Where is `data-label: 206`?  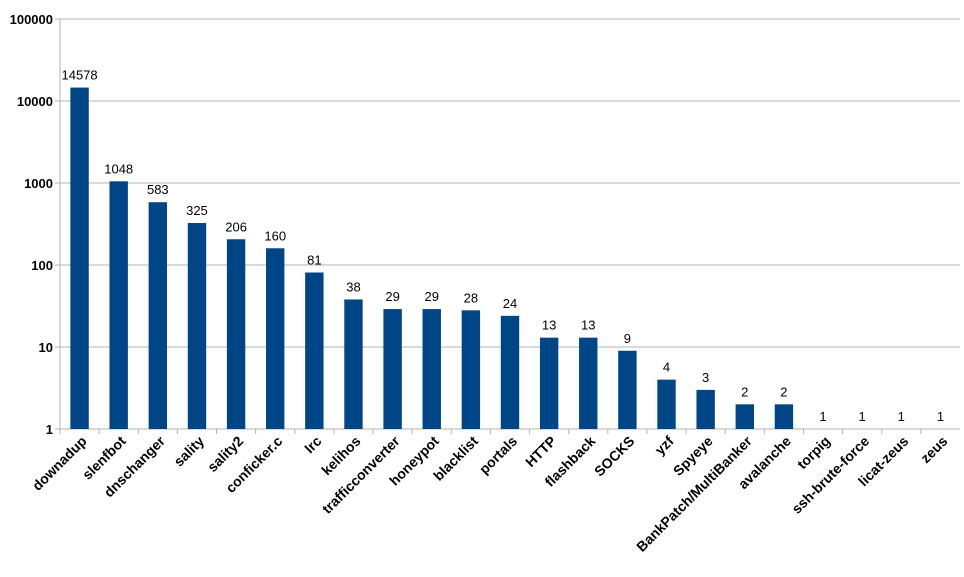 data-label: 206 is located at coordinates (236, 226).